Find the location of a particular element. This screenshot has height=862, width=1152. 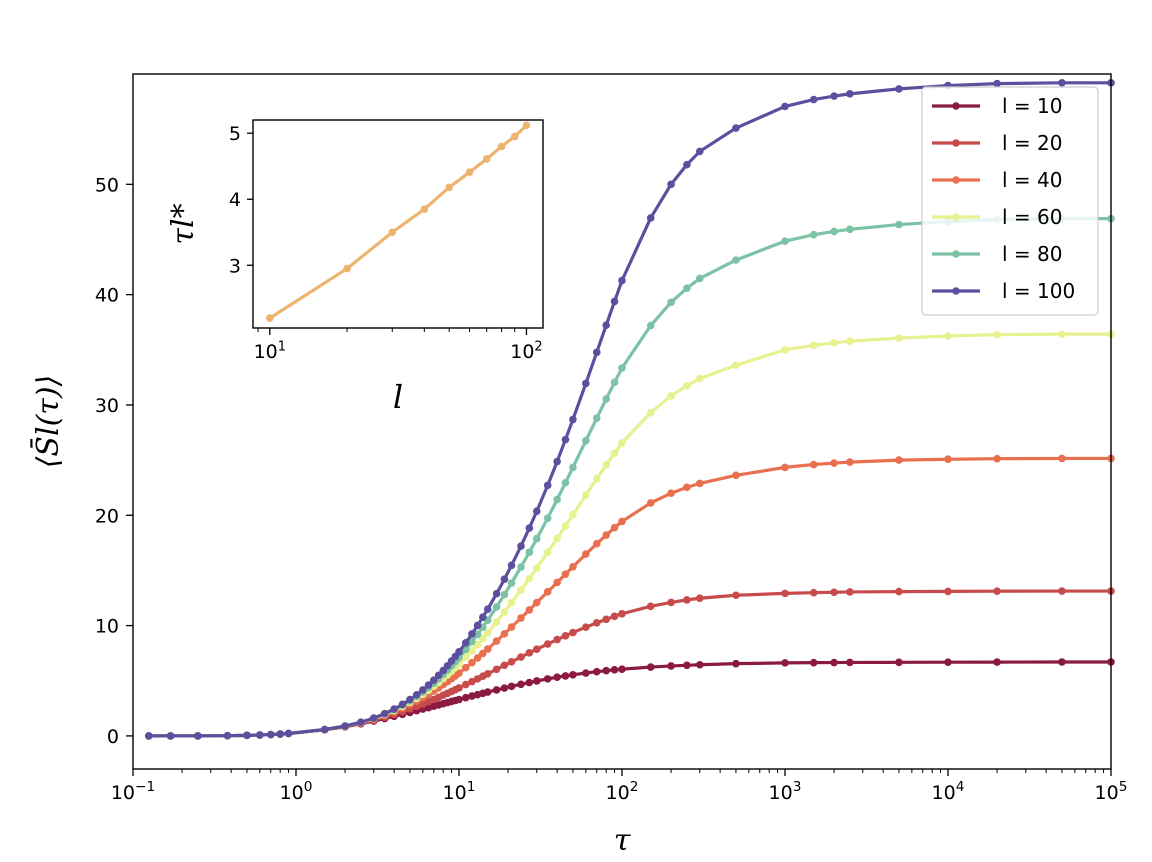

x-tick-label: 10⁴ is located at coordinates (948, 791).